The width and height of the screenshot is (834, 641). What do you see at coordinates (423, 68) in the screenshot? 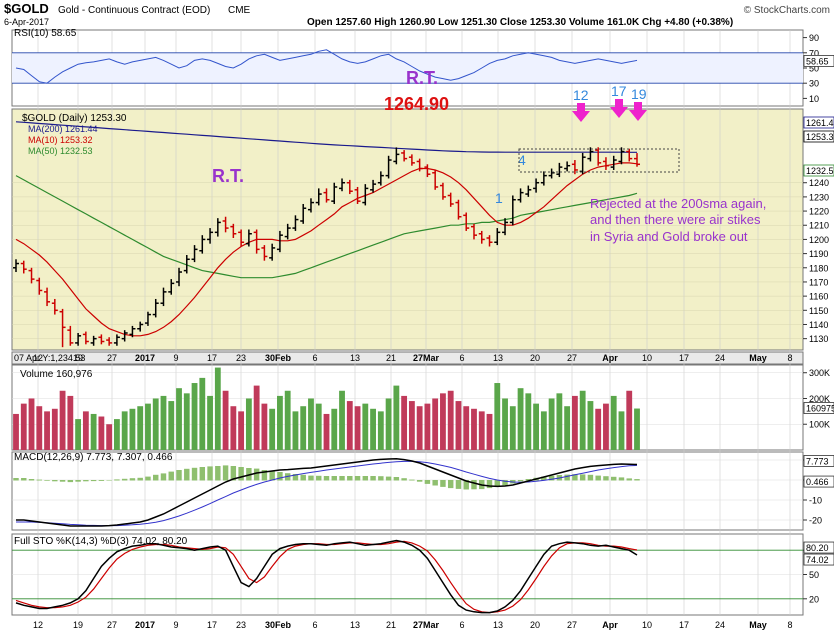
I see `rsi-pane: 90 70 50 30 10 58.65` at bounding box center [423, 68].